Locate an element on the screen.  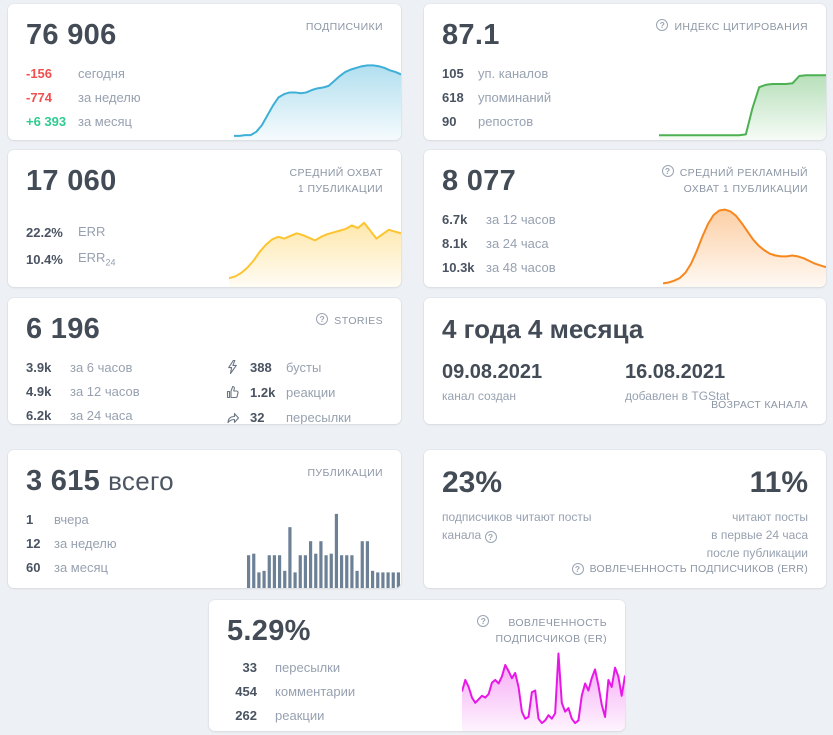
boost-icon is located at coordinates (234, 367).